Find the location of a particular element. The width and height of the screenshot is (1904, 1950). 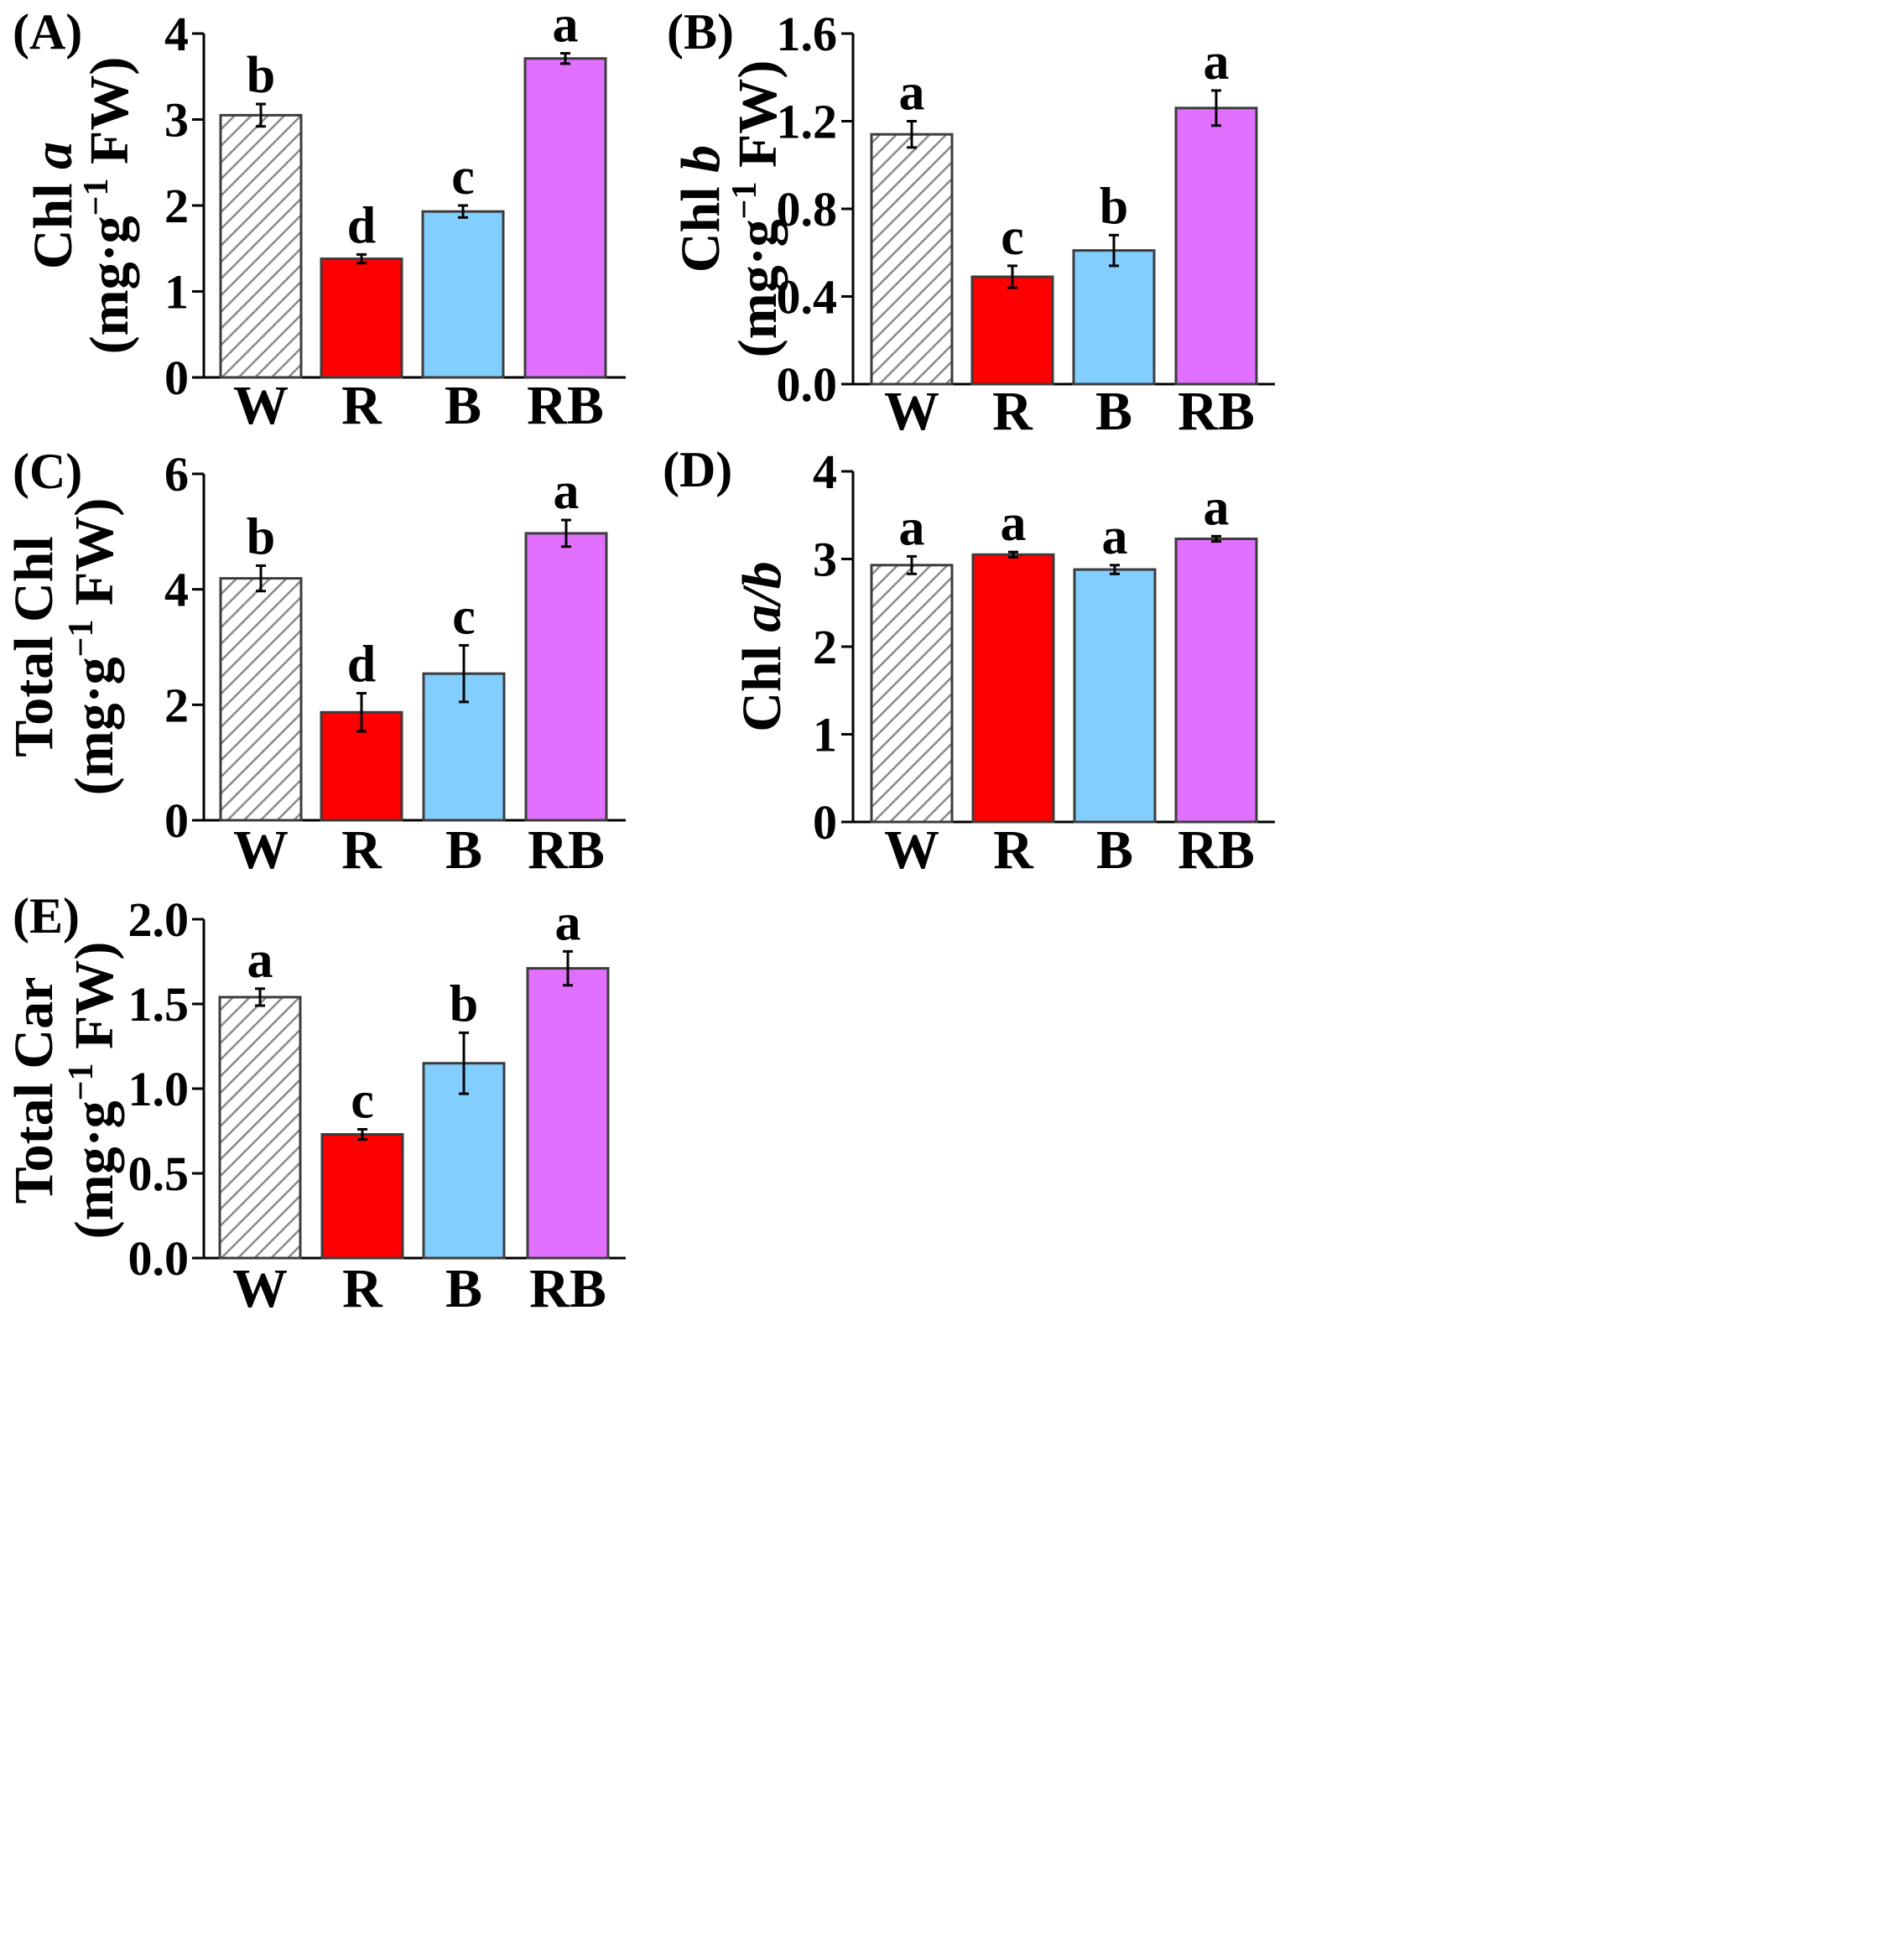

panel-d: (D) 0 1 2 3 4 a Wa Ra Ba RB Chl a/b is located at coordinates (969, 661).